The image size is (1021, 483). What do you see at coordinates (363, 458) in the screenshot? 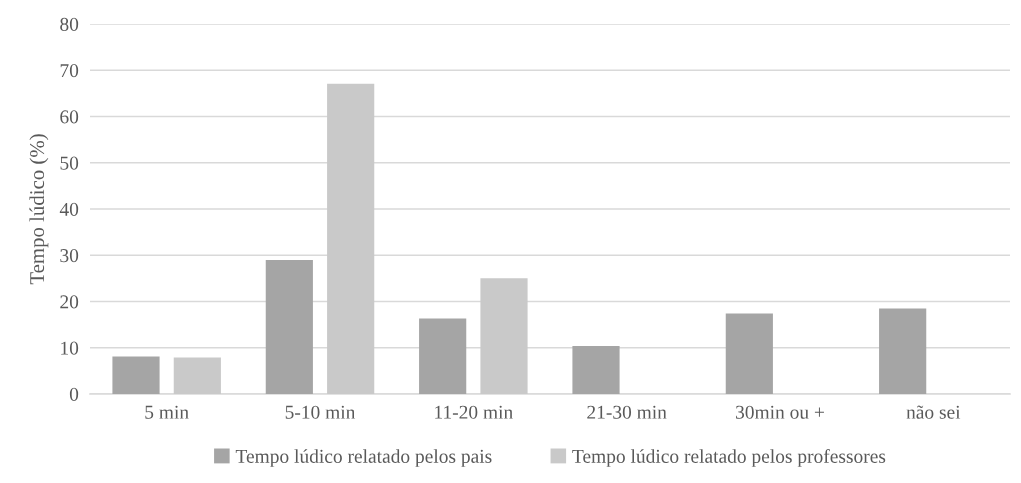
I see `legend-label: Tempo lúdico relatado pelos pais` at bounding box center [363, 458].